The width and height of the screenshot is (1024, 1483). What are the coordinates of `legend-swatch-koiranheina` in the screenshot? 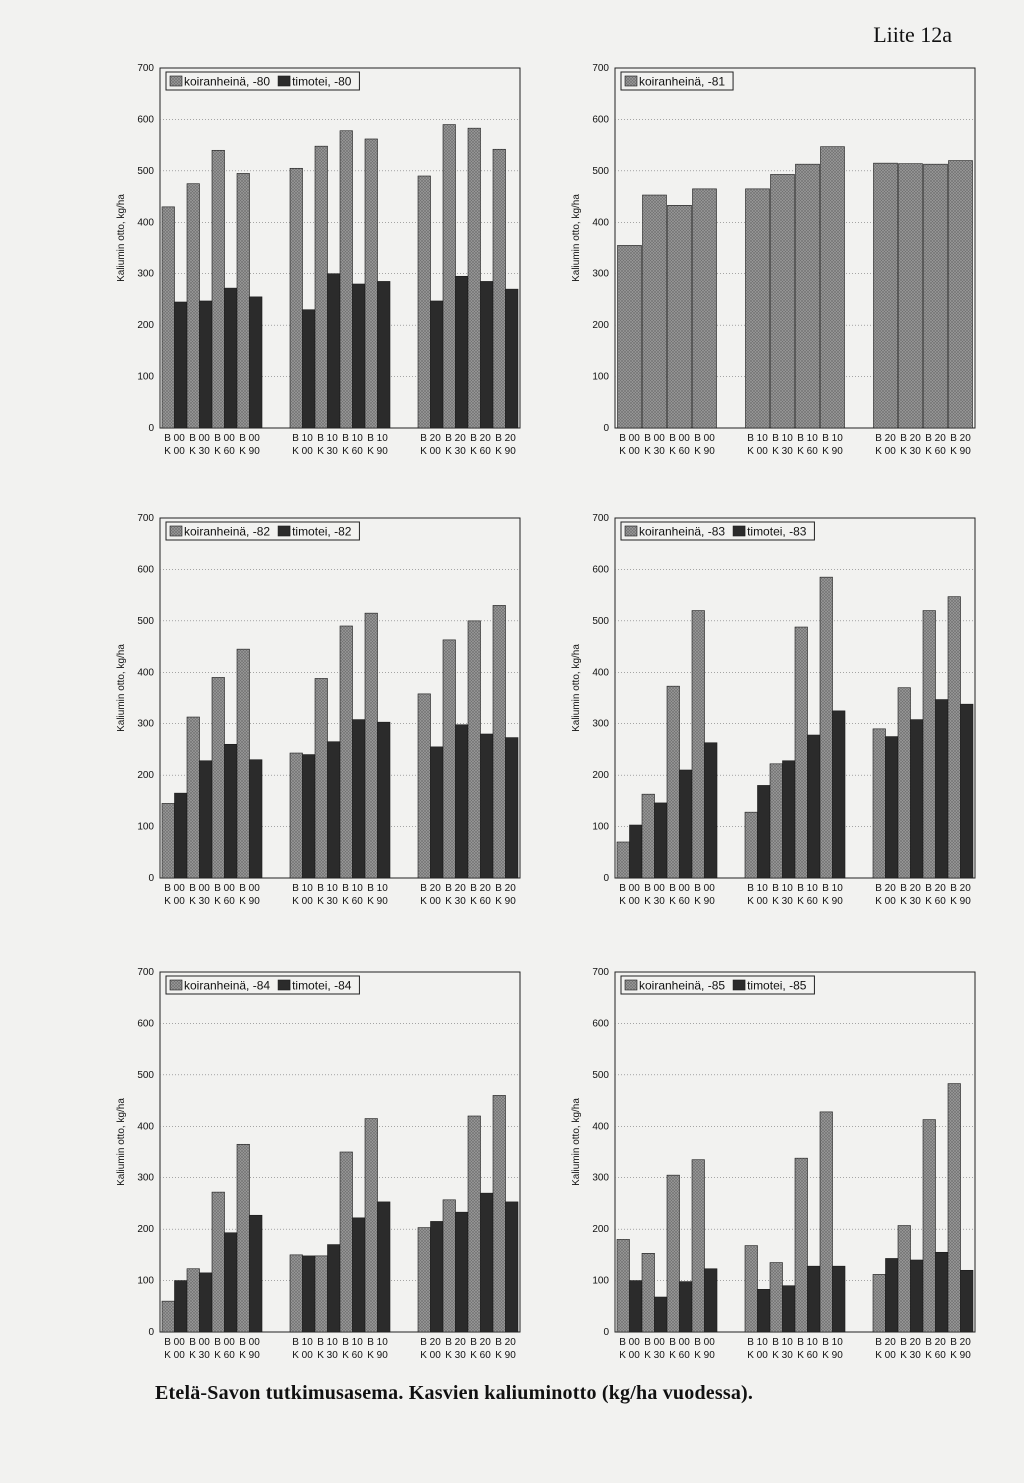 It's located at (631, 985).